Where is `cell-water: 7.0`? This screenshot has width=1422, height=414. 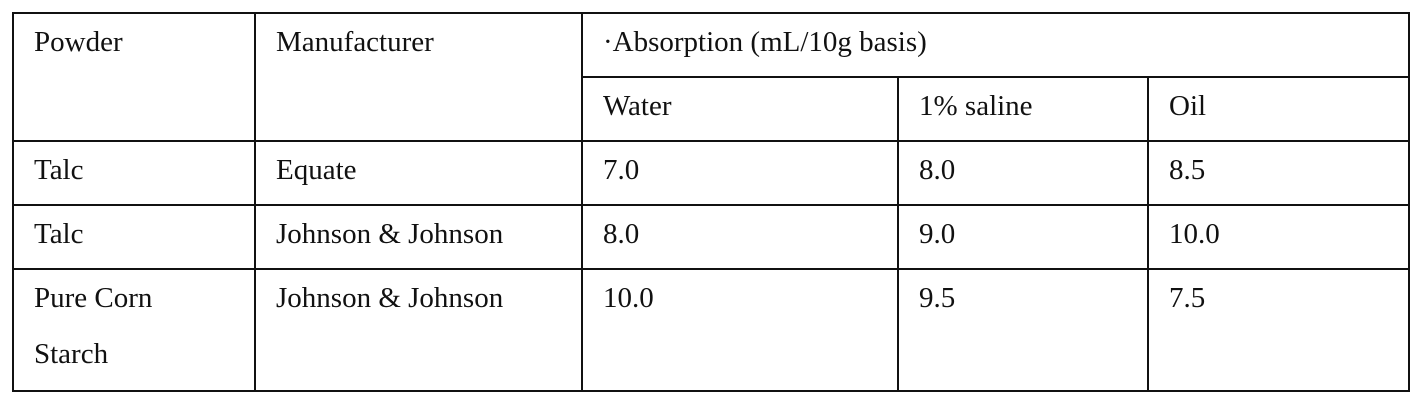 cell-water: 7.0 is located at coordinates (740, 173).